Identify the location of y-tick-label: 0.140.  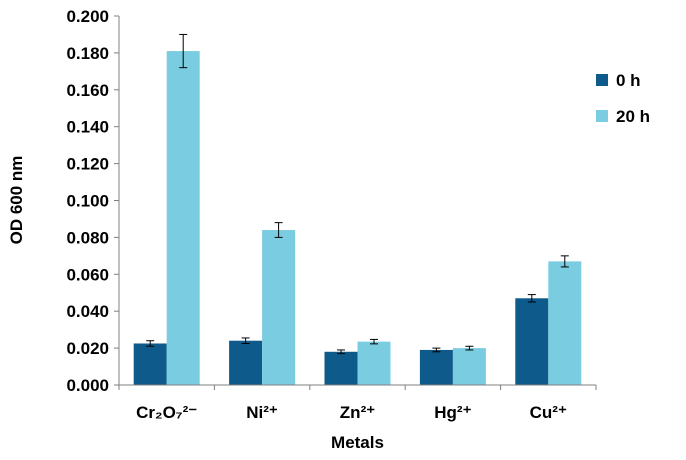
(87, 127).